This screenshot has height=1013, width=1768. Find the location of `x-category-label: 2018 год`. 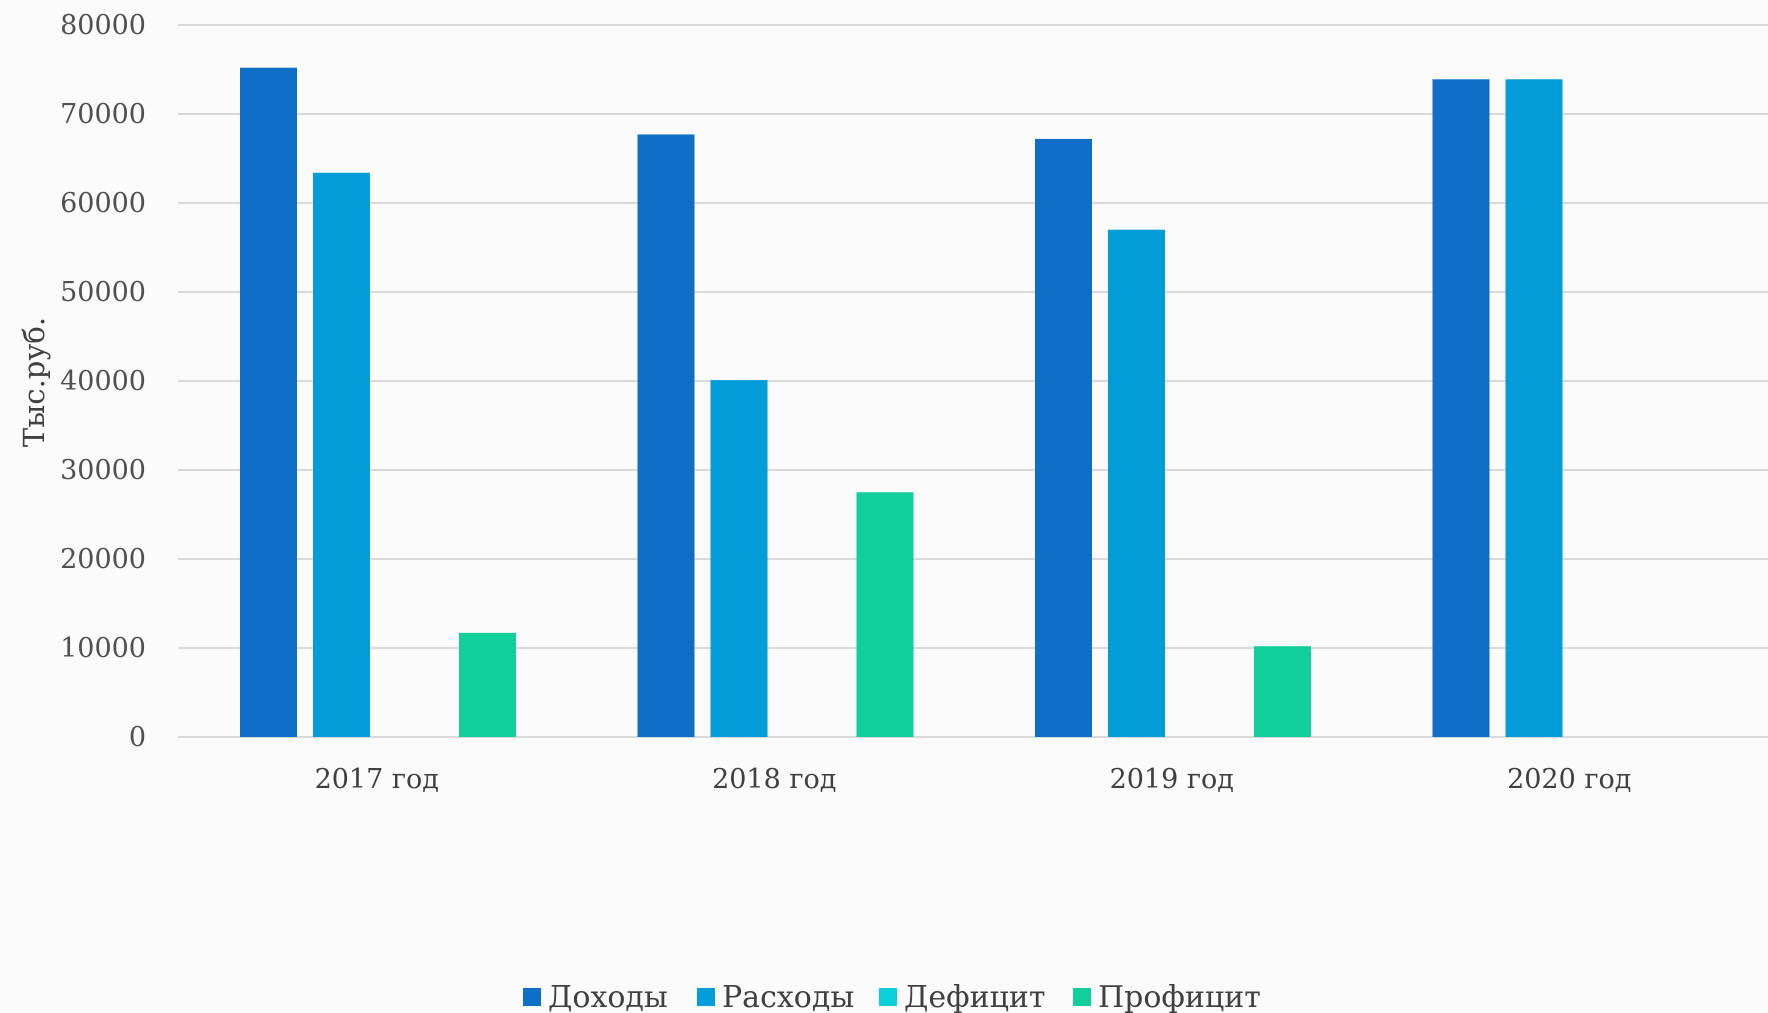

x-category-label: 2018 год is located at coordinates (774, 779).